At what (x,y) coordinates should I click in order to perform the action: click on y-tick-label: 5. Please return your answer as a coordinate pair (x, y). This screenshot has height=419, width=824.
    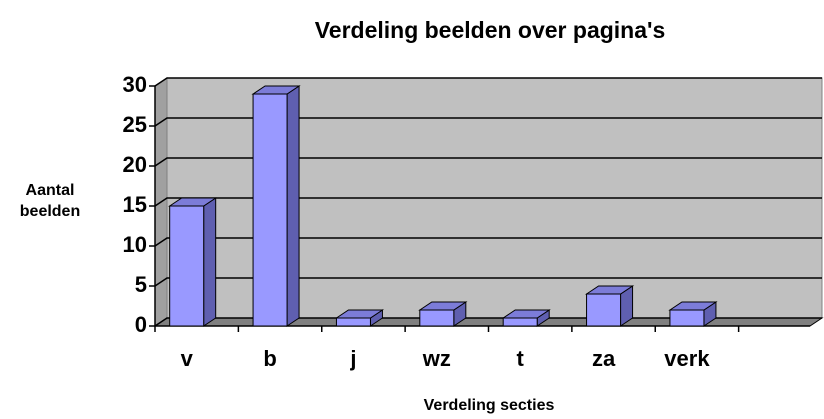
    Looking at the image, I should click on (141, 284).